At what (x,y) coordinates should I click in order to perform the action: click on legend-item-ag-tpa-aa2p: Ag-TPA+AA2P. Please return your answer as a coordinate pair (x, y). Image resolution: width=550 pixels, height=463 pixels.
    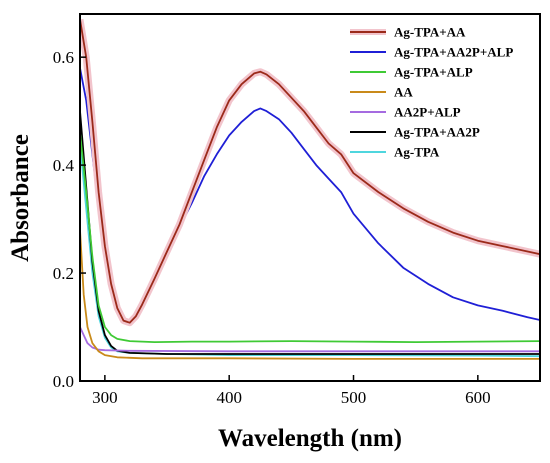
    Looking at the image, I should click on (415, 132).